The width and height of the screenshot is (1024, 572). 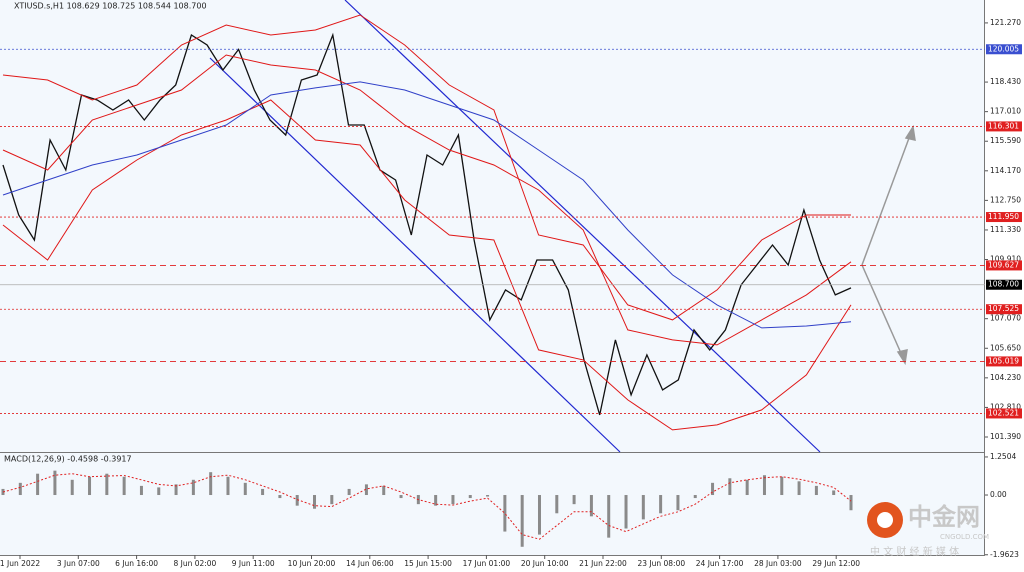 What do you see at coordinates (136, 563) in the screenshot?
I see `x-tick-label: 6 Jun 16:00` at bounding box center [136, 563].